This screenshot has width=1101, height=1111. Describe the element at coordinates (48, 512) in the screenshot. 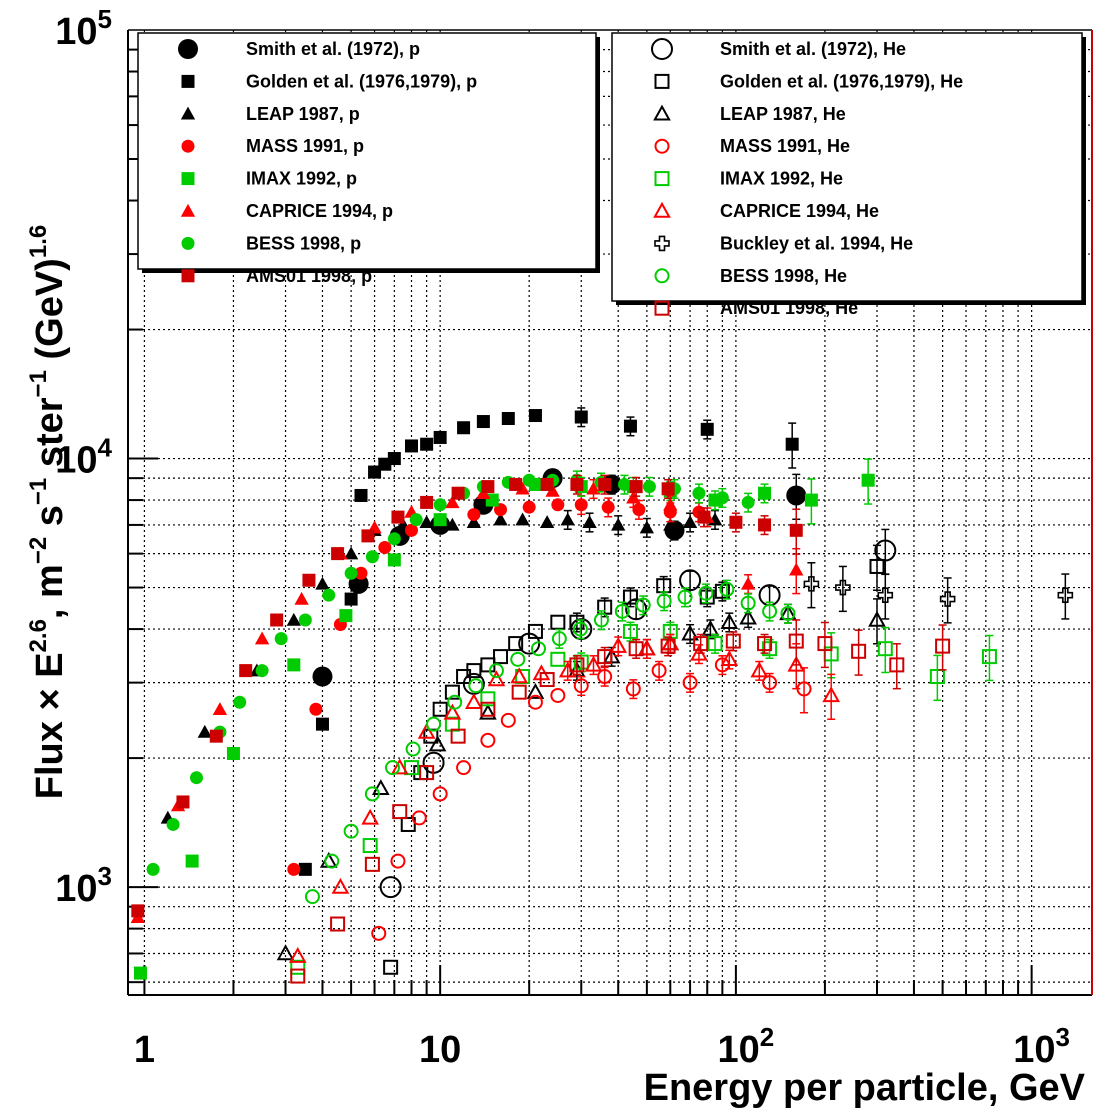

I see `y-axis-title: Flux × E2.6, m−2 s−1 ster−1 (GeV)1.6` at that location.